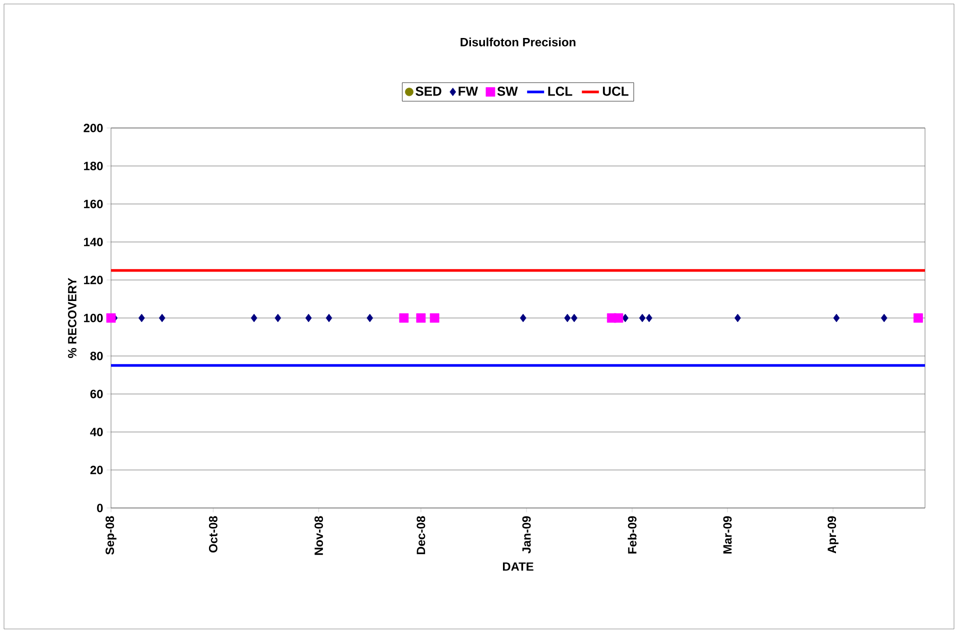  What do you see at coordinates (560, 91) in the screenshot?
I see `legend-label: LCL` at bounding box center [560, 91].